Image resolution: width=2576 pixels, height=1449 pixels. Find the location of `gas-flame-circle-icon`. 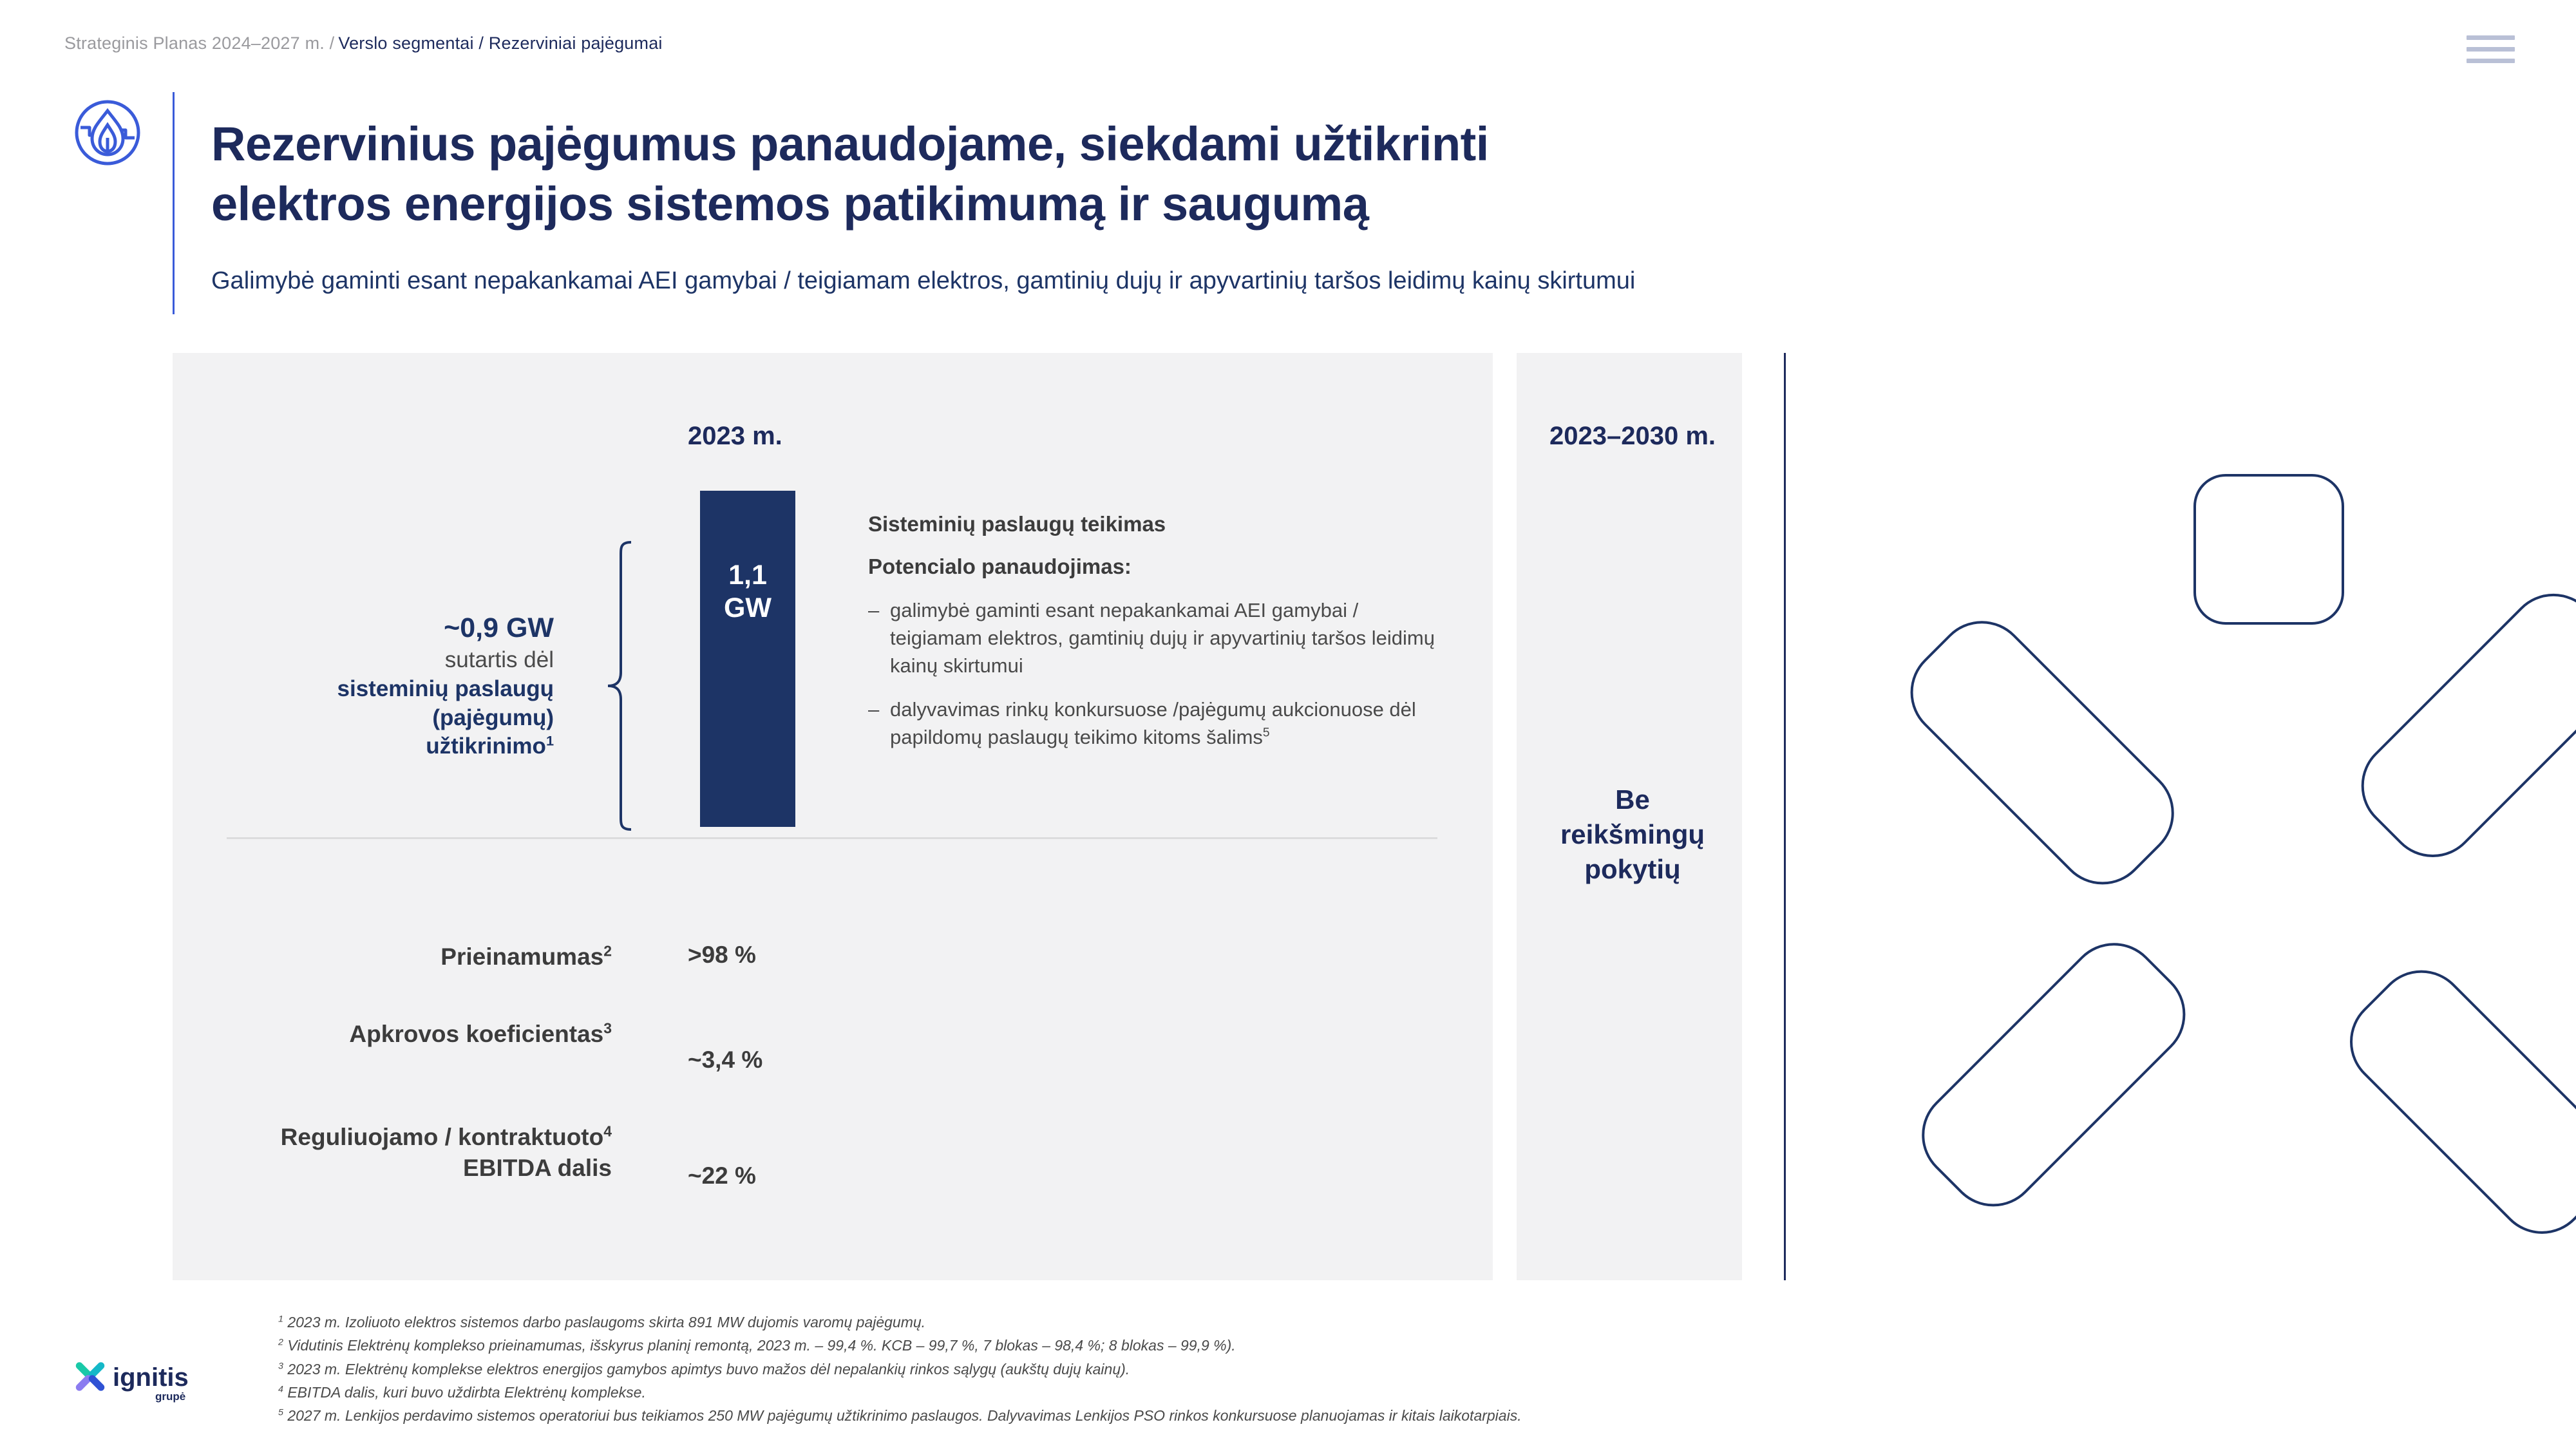

gas-flame-circle-icon is located at coordinates (108, 132).